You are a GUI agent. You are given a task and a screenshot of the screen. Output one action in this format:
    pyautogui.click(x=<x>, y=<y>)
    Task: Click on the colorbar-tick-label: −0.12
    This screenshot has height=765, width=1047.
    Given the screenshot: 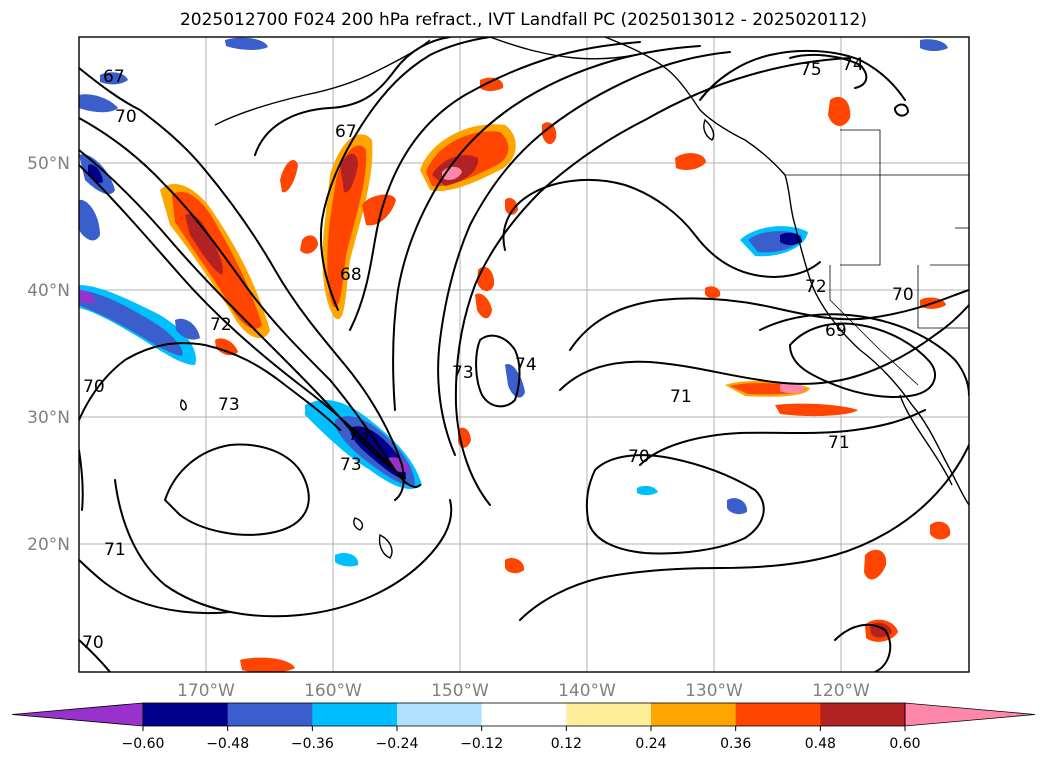 What is the action you would take?
    pyautogui.click(x=481, y=744)
    